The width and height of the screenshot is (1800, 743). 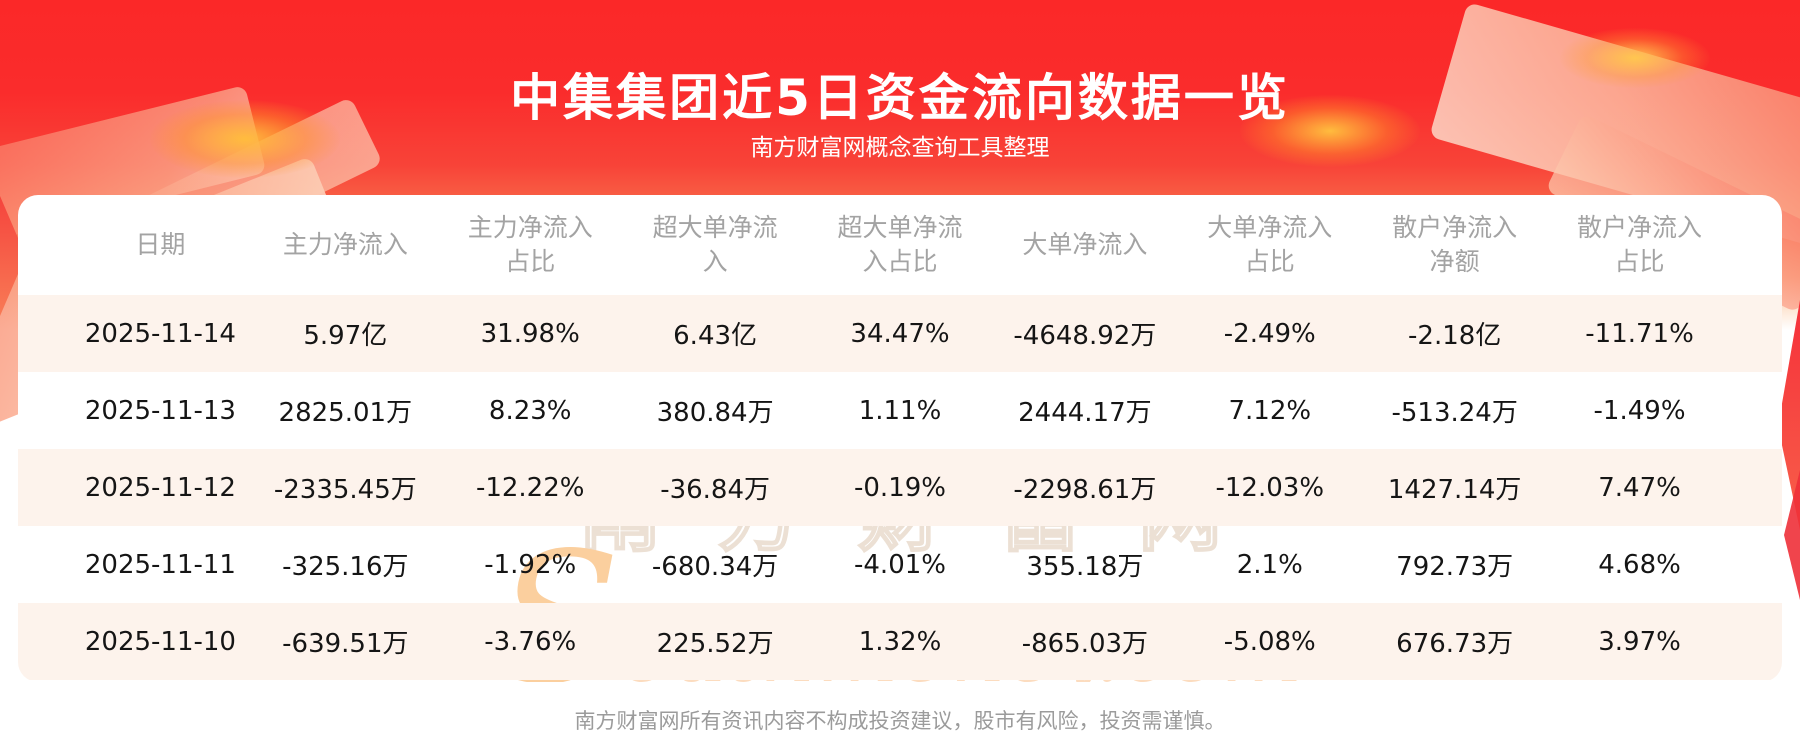 I want to click on cell-super-large-net-inflow-ratio: -4.01%, so click(x=900, y=564).